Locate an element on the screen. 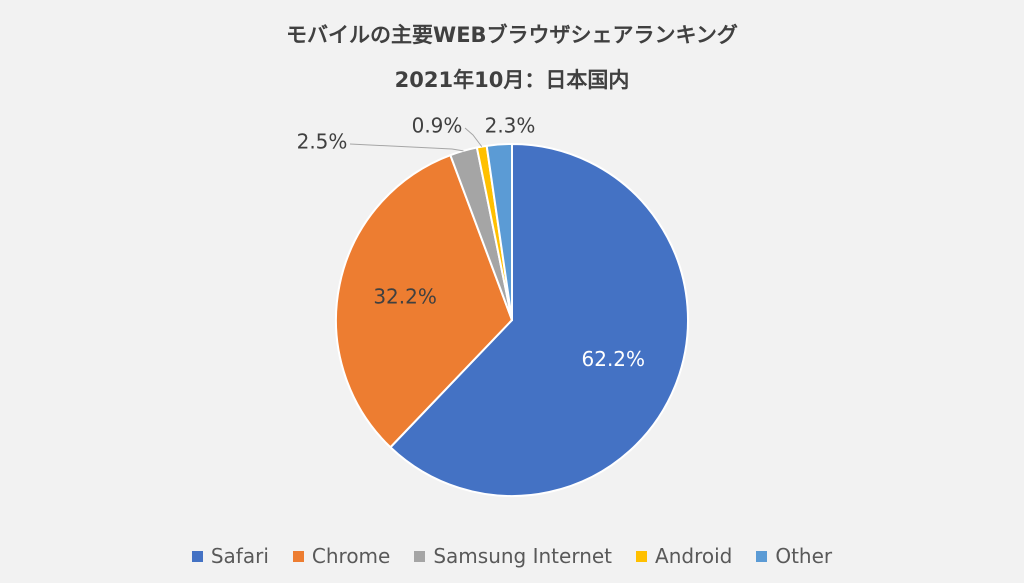 The width and height of the screenshot is (1024, 583). leader-line-android is located at coordinates (473, 137).